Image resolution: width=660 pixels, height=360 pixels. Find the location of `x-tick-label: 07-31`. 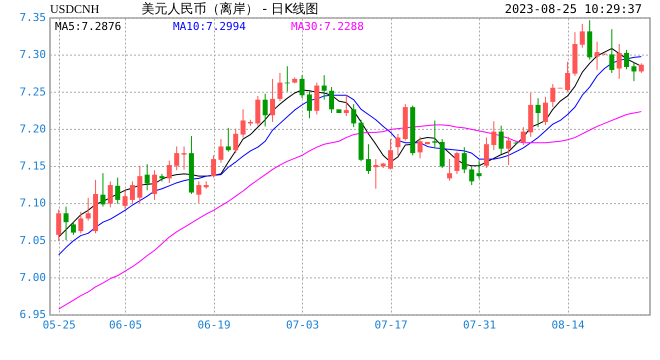

x-tick-label: 07-31 is located at coordinates (479, 325).